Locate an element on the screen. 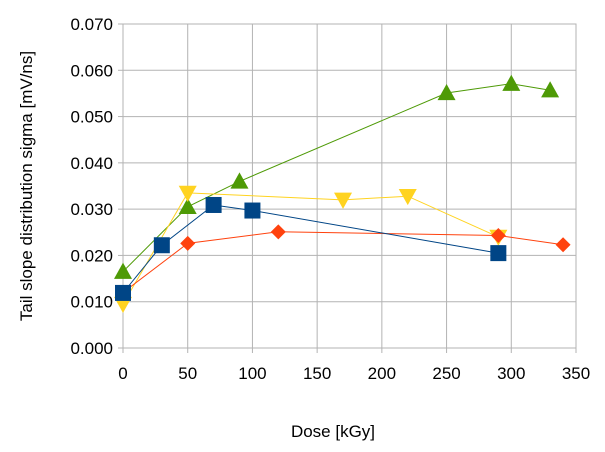 The image size is (605, 452). y-tick-label: 0.070 is located at coordinates (91, 24).